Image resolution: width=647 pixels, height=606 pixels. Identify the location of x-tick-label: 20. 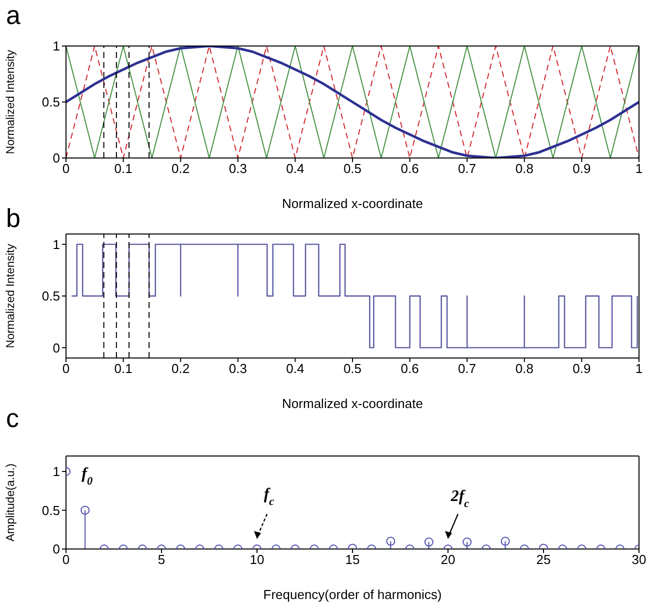
(448, 560).